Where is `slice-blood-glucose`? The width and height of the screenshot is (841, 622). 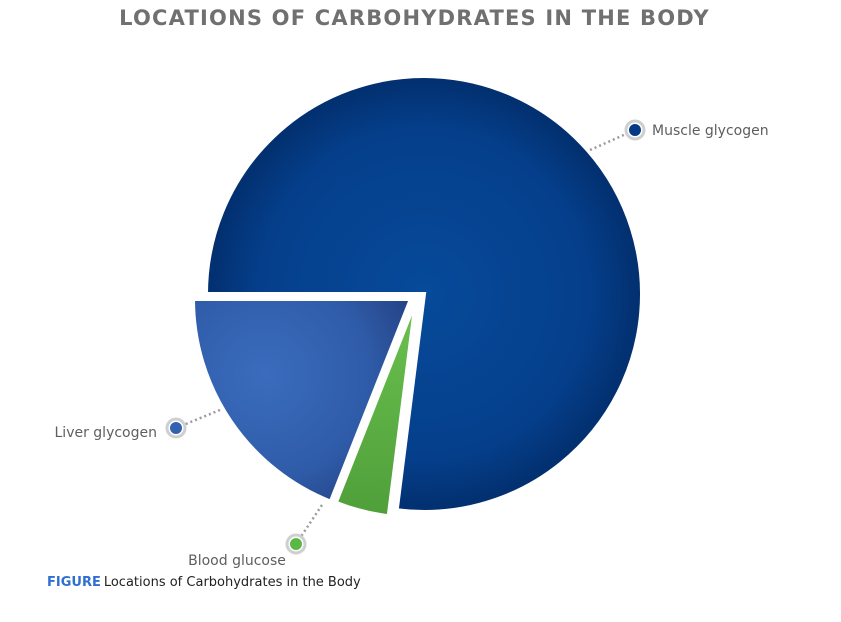 slice-blood-glucose is located at coordinates (375, 409).